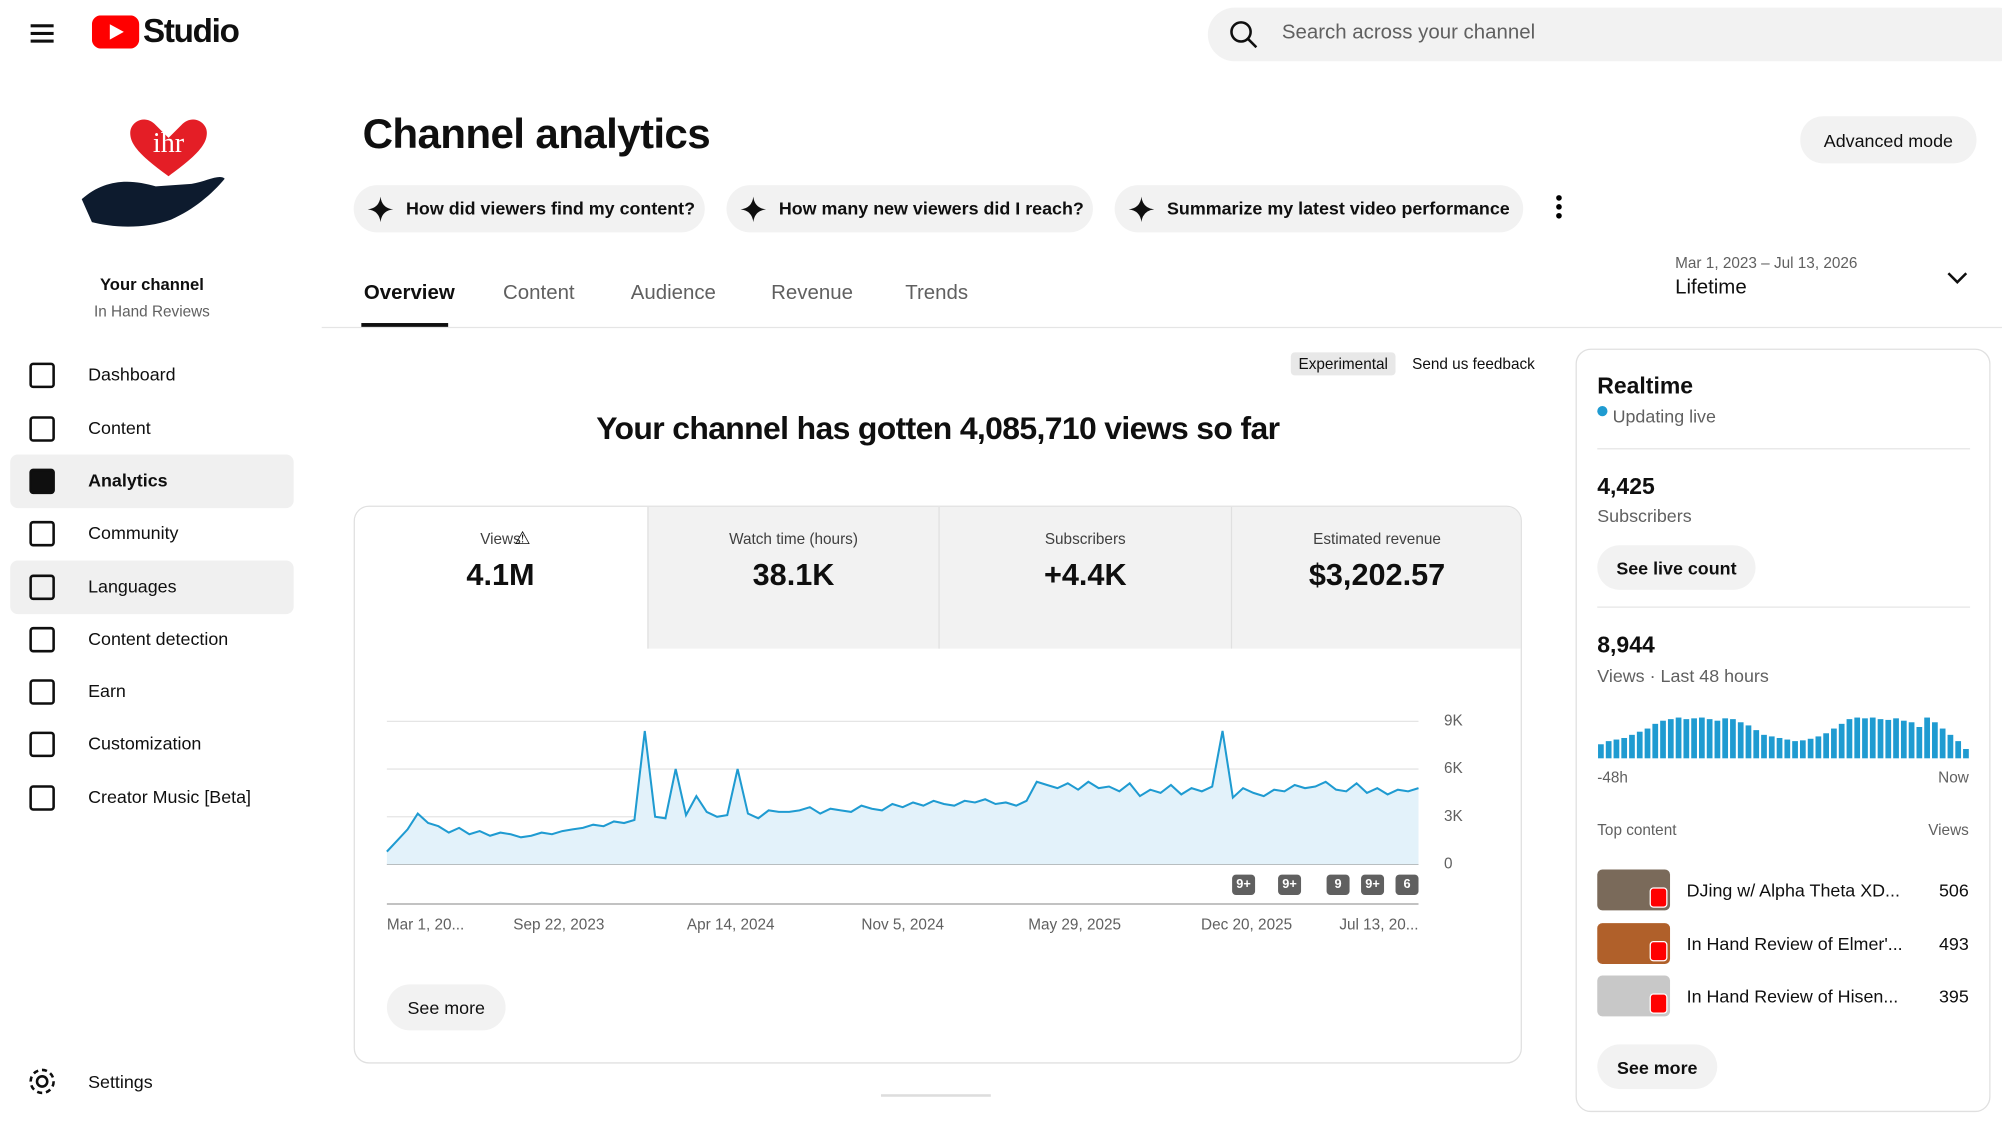 This screenshot has width=2002, height=1122. What do you see at coordinates (1559, 207) in the screenshot?
I see `more-button` at bounding box center [1559, 207].